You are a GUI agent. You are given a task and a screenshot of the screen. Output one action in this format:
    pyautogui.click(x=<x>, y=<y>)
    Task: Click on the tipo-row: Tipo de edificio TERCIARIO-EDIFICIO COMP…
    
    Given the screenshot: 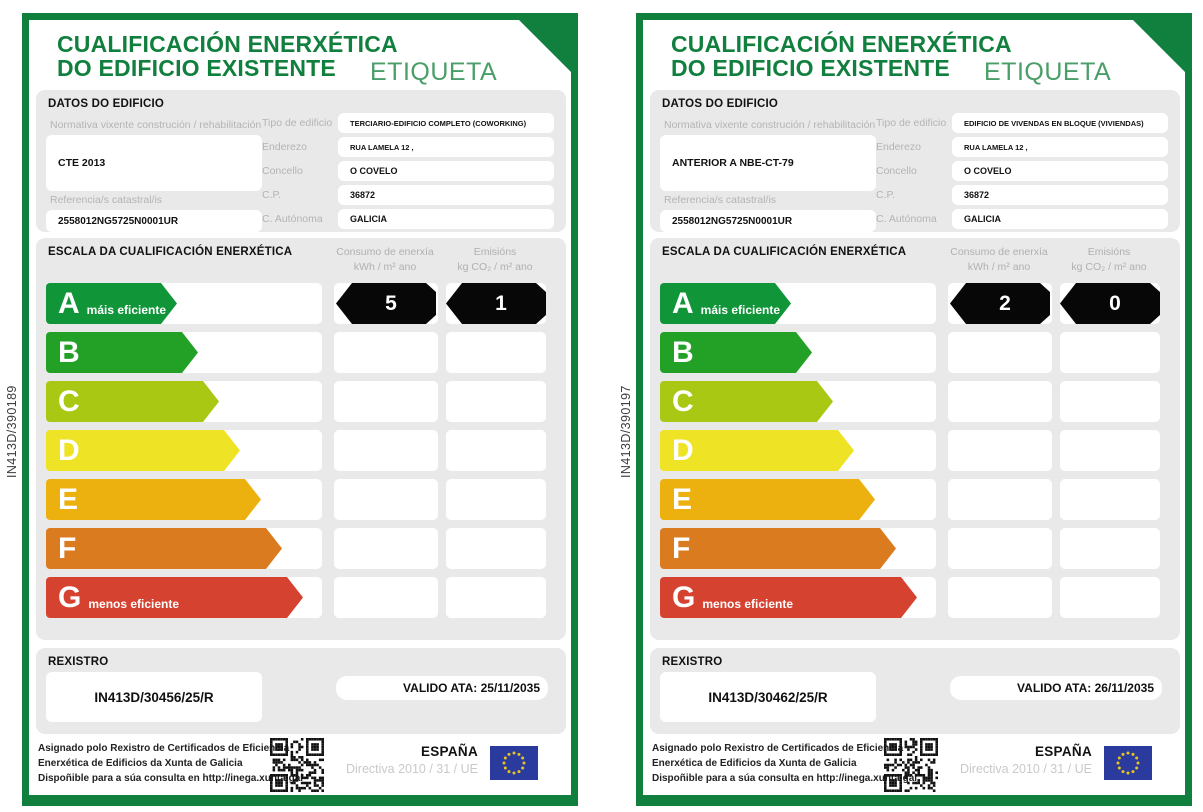 What is the action you would take?
    pyautogui.click(x=408, y=123)
    